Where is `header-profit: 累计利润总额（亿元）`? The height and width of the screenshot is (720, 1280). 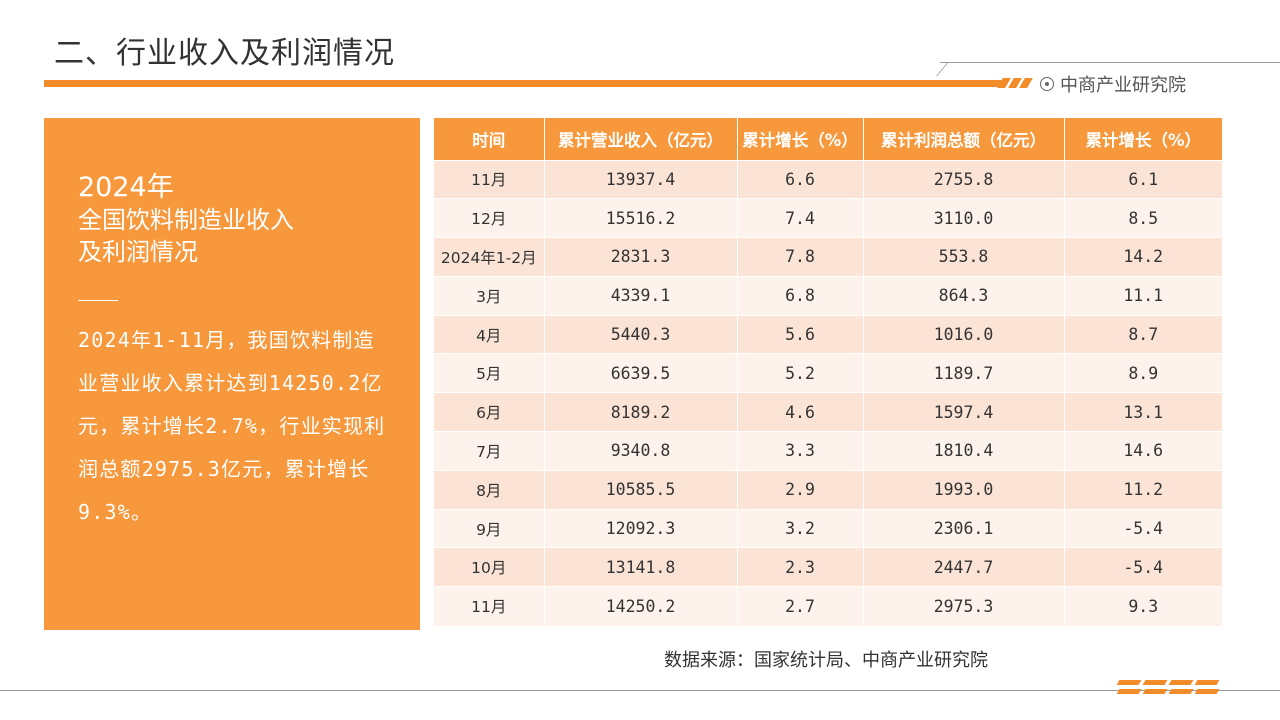
header-profit: 累计利润总额（亿元） is located at coordinates (964, 139).